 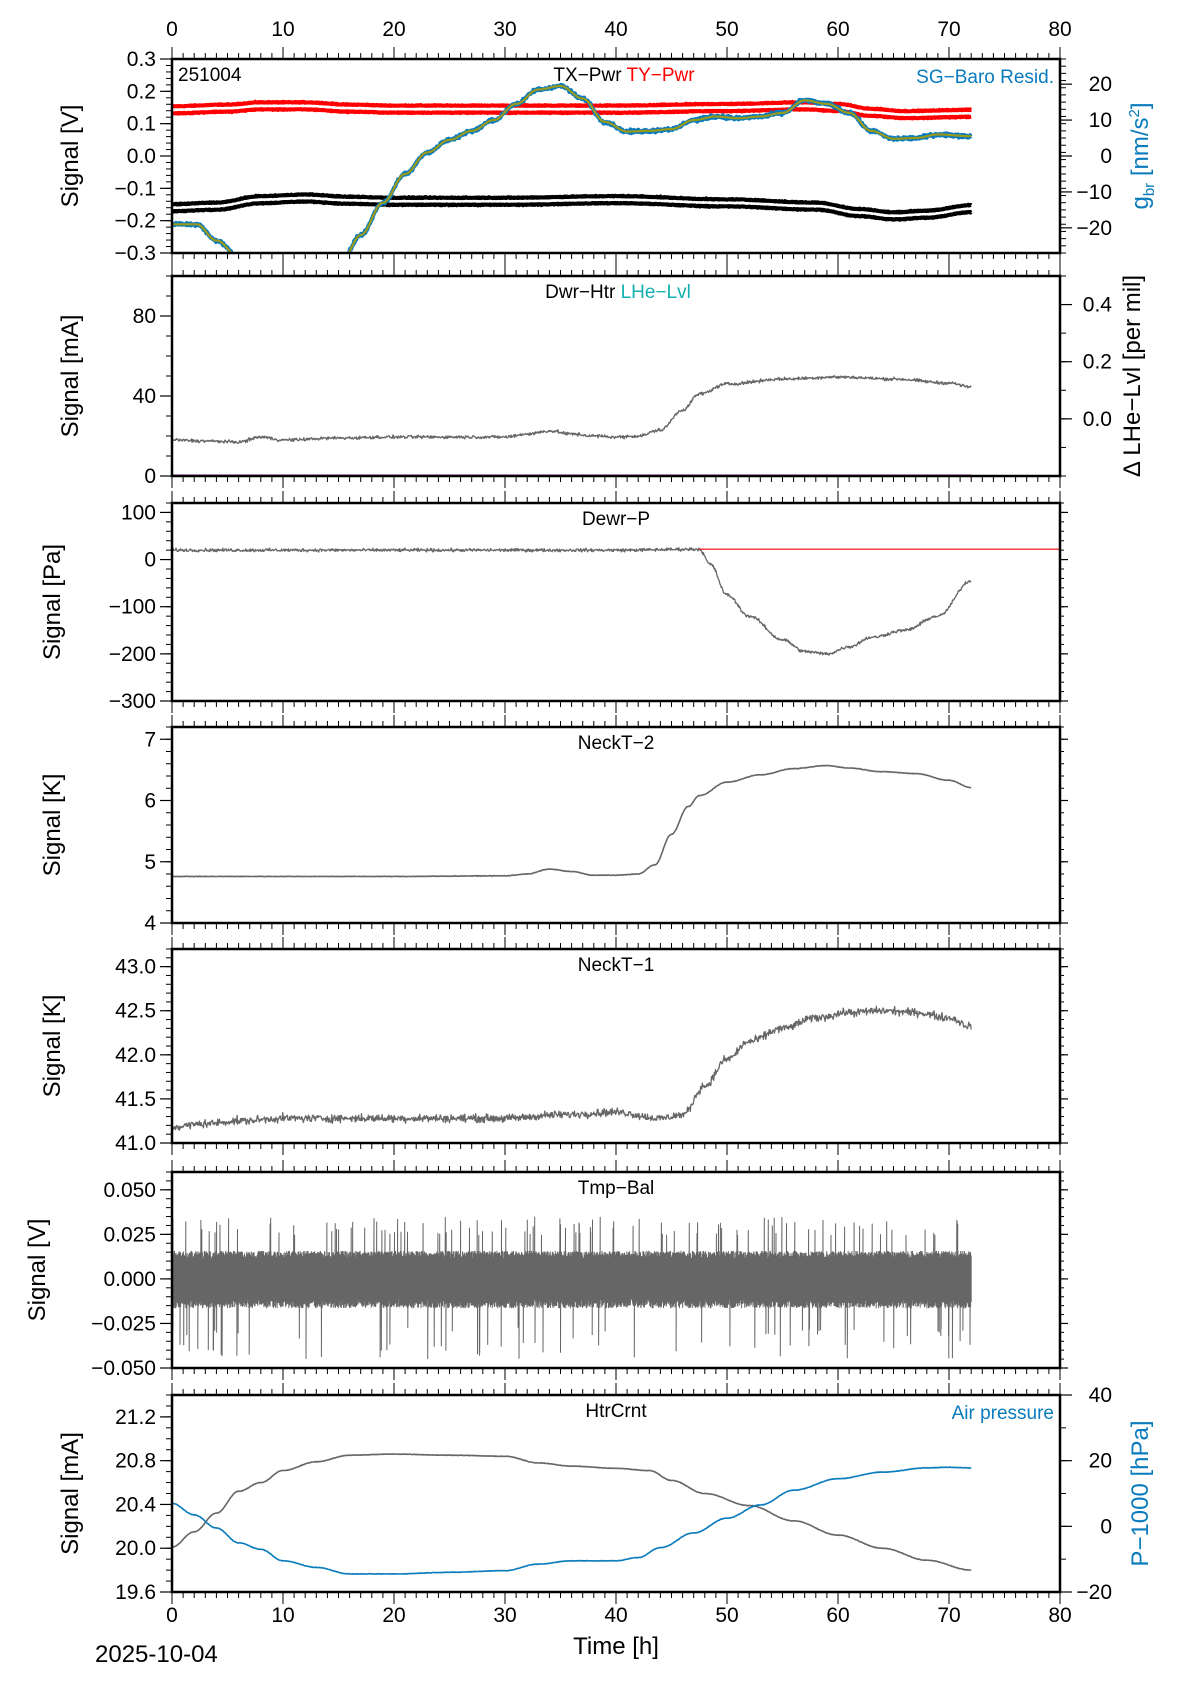 What do you see at coordinates (135, 1055) in the screenshot?
I see `y-tick-label: 42.0` at bounding box center [135, 1055].